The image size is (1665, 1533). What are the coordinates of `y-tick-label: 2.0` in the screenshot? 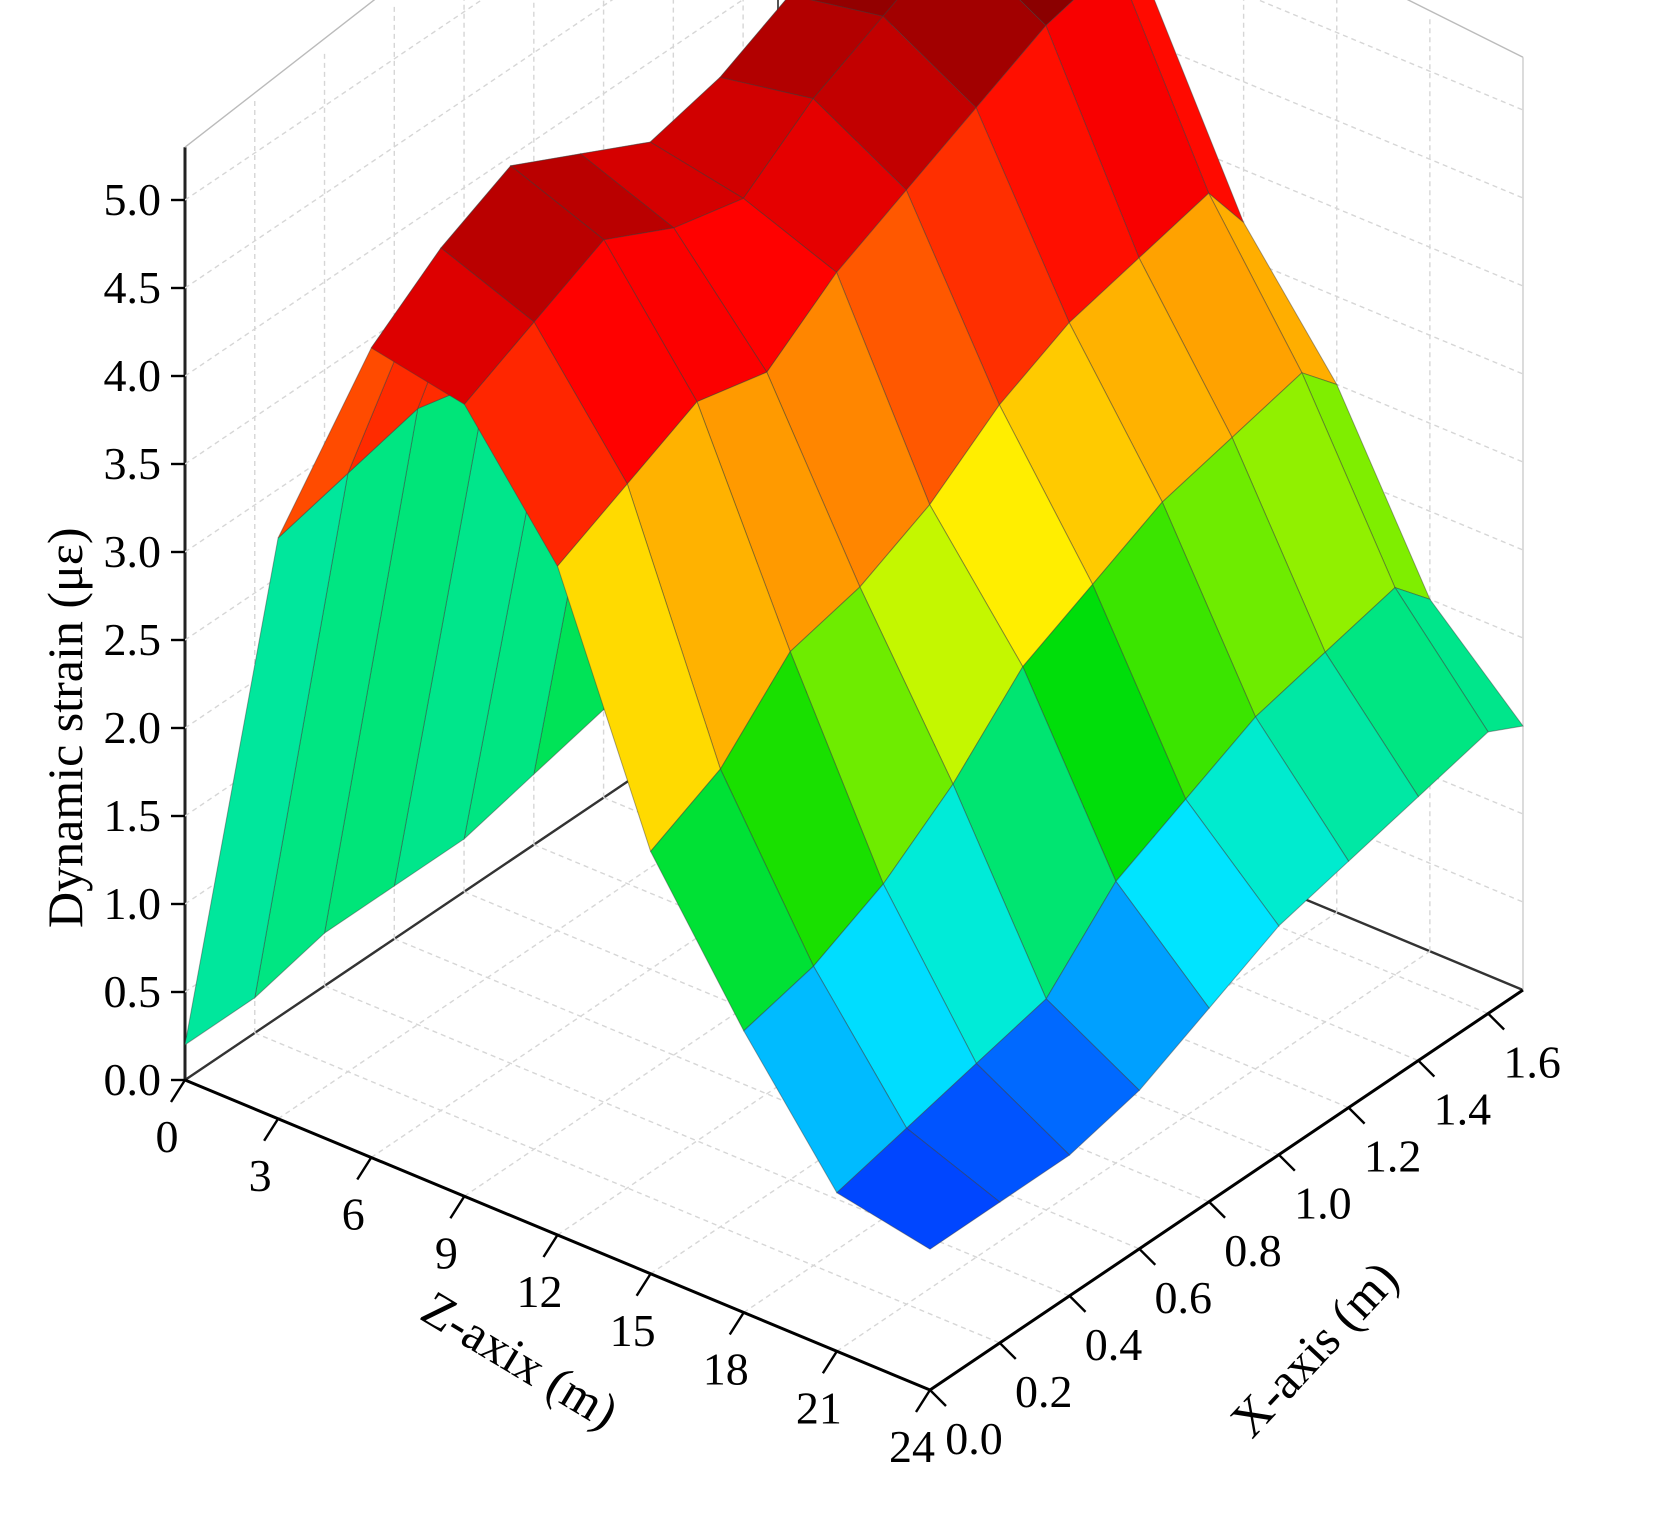 It's located at (133, 727).